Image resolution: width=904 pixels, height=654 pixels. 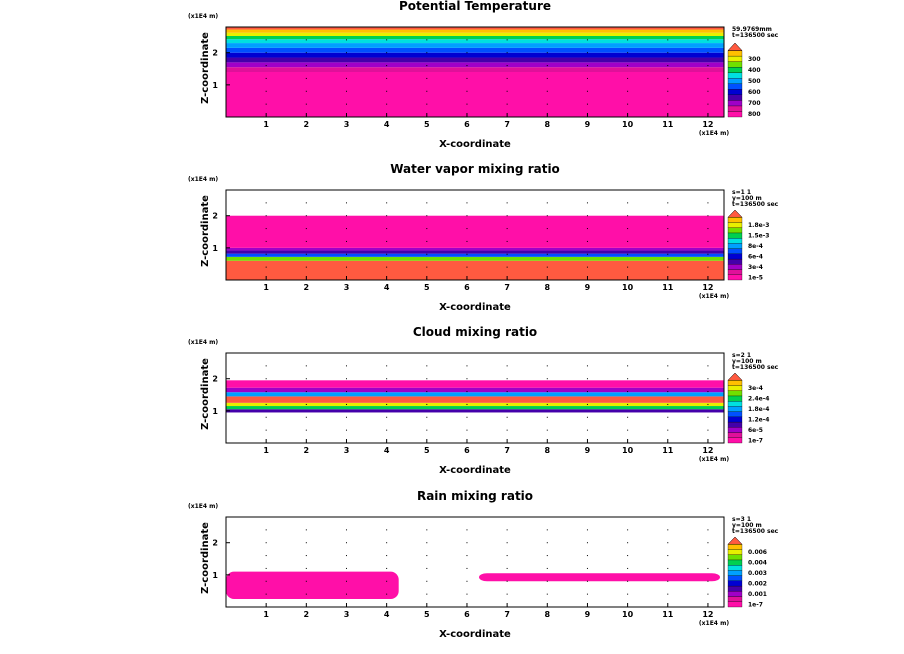 I want to click on x-tick-label: 1, so click(x=266, y=124).